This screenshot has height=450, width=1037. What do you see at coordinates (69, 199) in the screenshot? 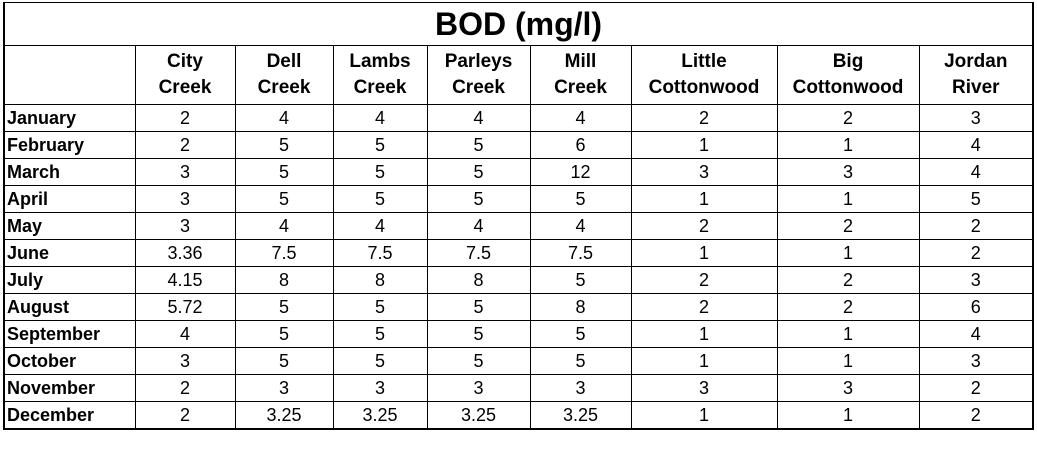
I see `month-cell: April` at bounding box center [69, 199].